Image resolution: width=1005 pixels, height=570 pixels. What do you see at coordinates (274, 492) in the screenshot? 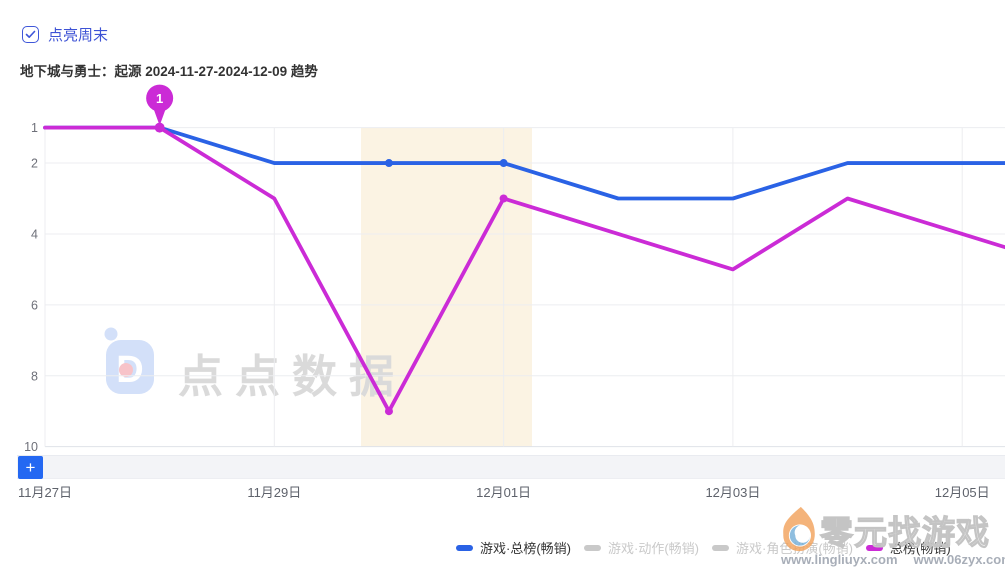
I see `x-axis-label: 11月29日` at bounding box center [274, 492].